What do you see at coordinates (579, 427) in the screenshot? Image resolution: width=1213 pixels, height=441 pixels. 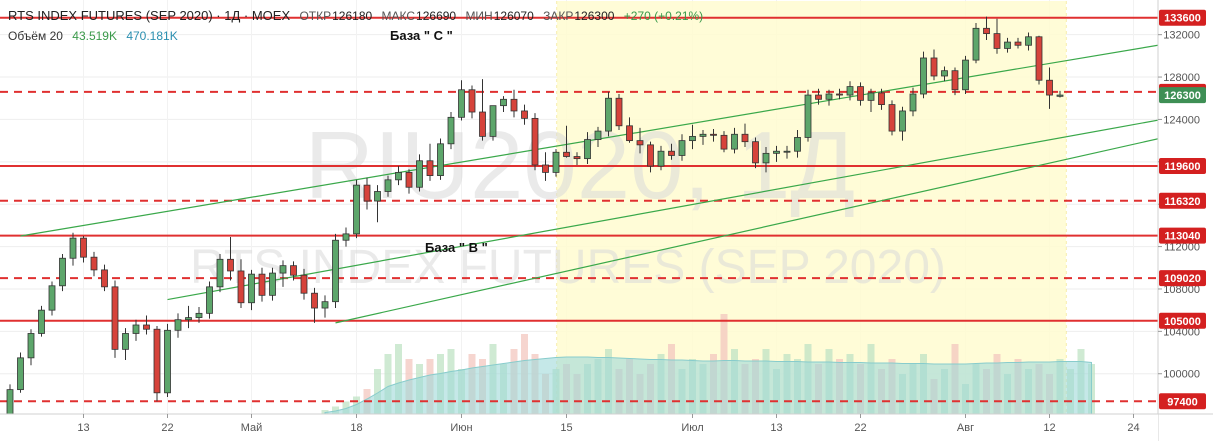 I see `time-axis` at bounding box center [579, 427].